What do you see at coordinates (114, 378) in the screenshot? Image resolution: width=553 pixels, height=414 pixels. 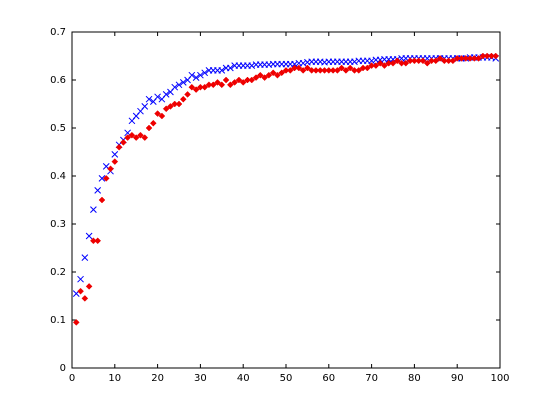 I see `x-tick-label: 10` at bounding box center [114, 378].